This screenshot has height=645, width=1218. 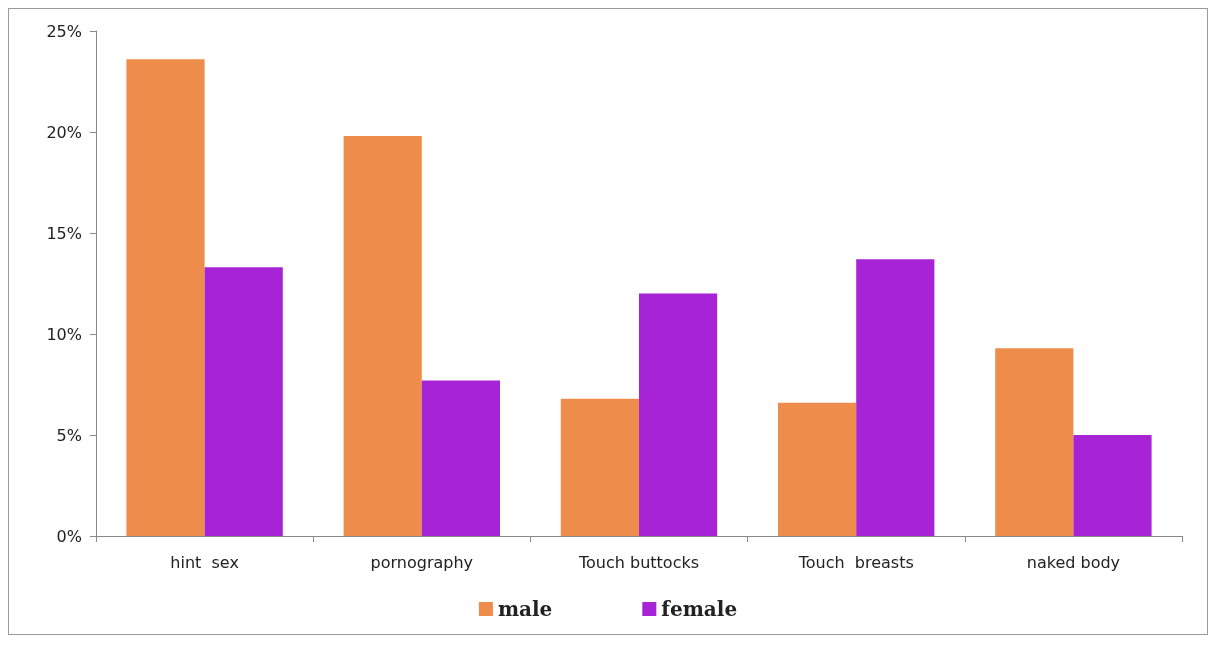 I want to click on y-tick-label: 15%, so click(x=64, y=233).